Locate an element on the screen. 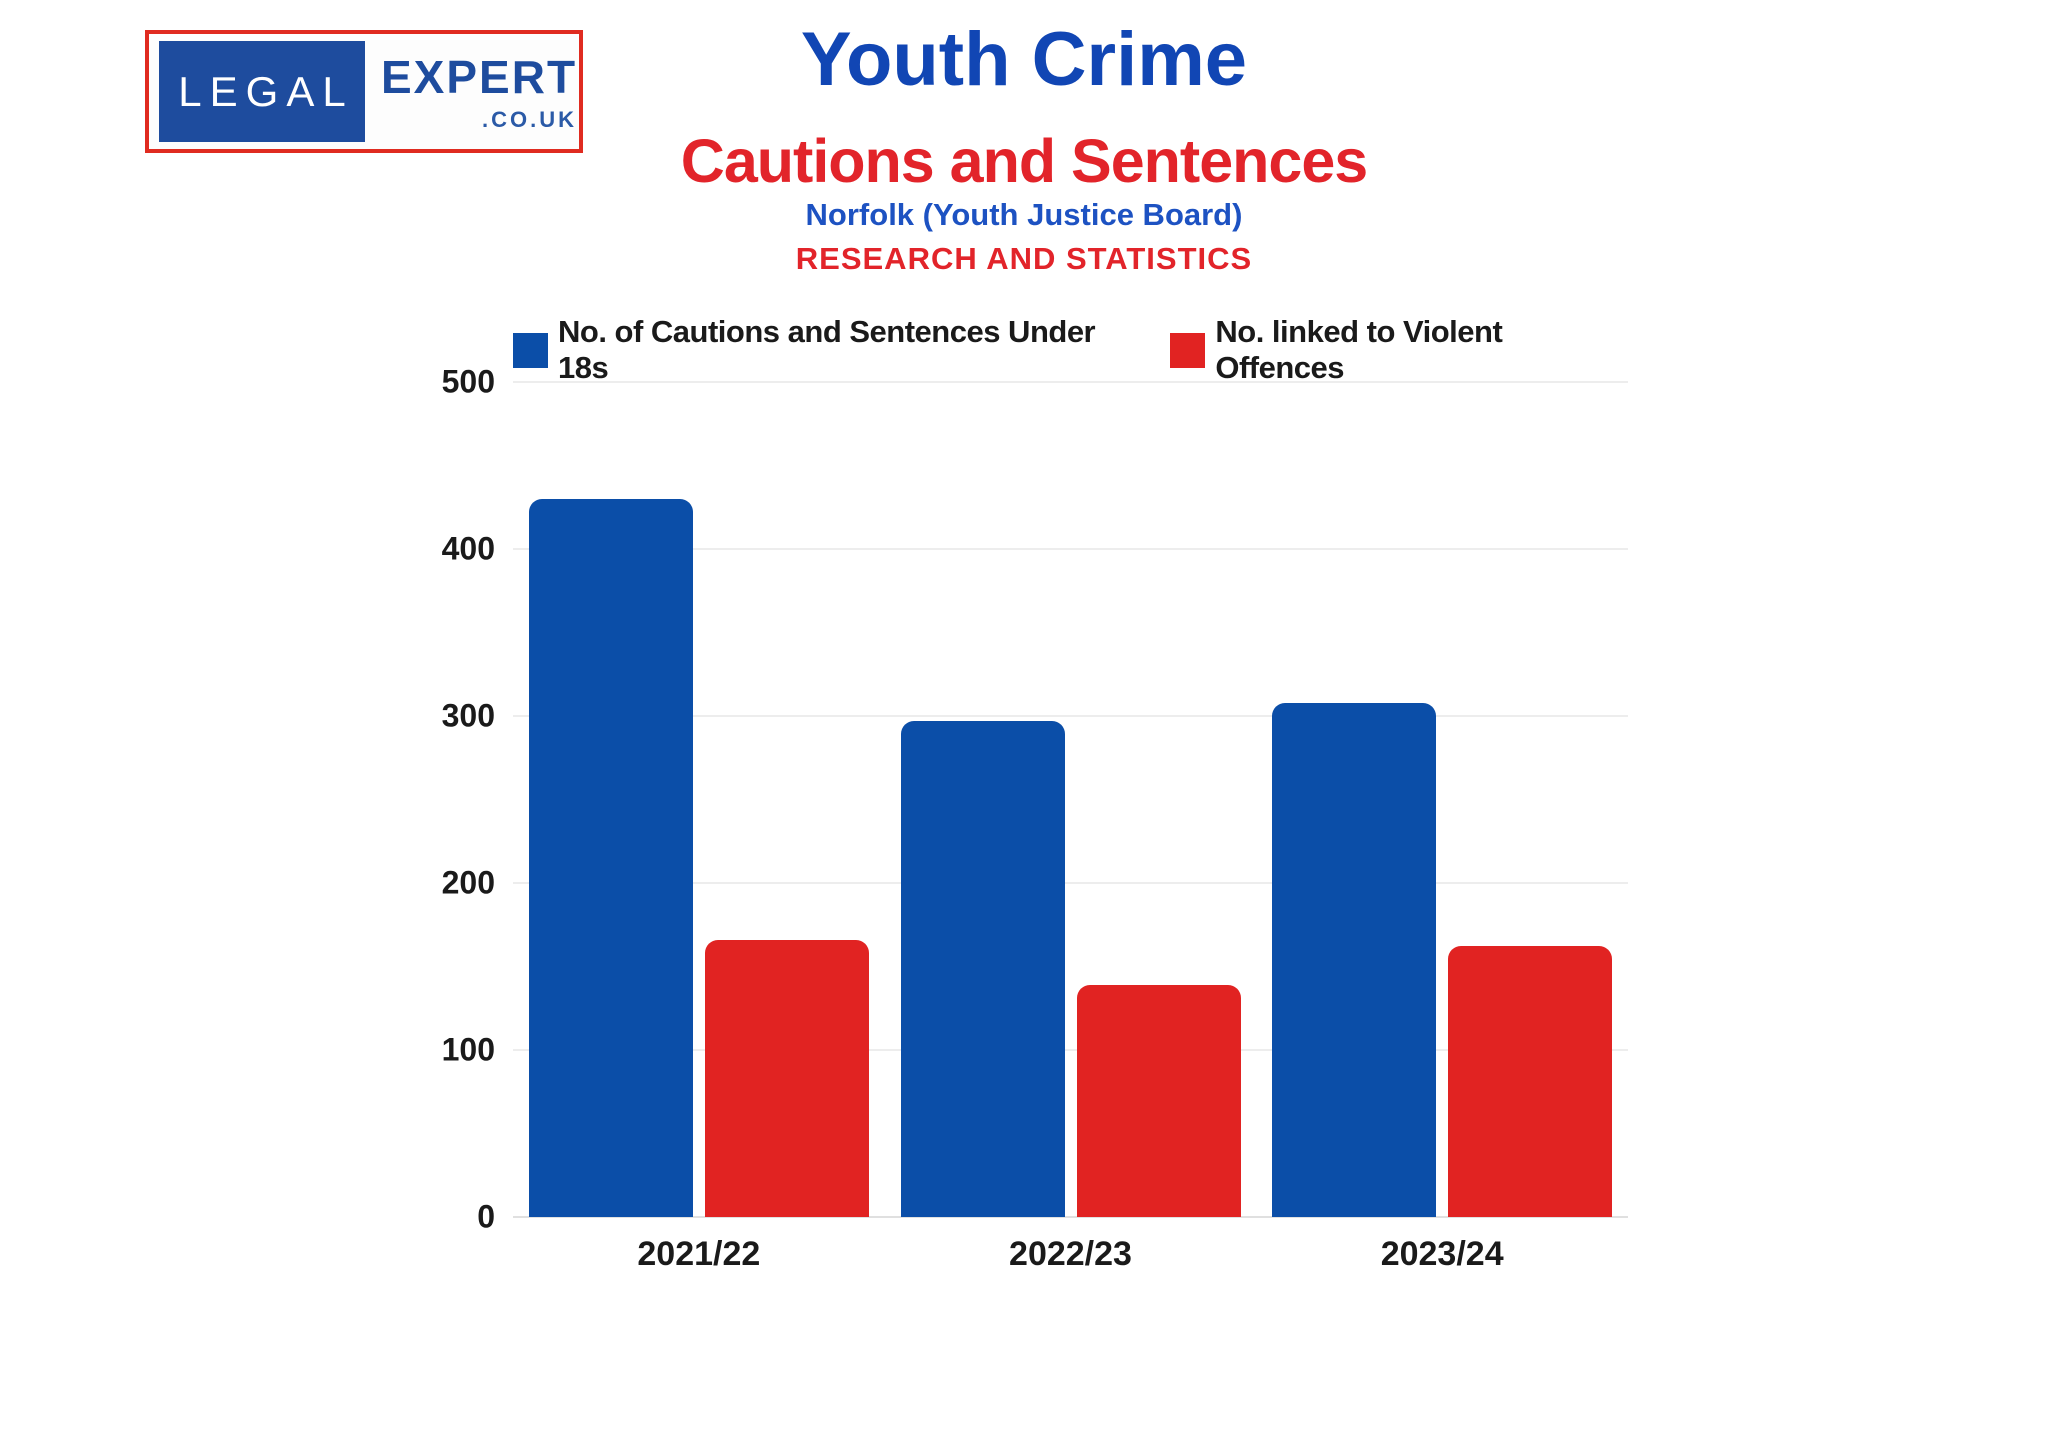 This screenshot has height=1434, width=2048. chart-subtitle: Cautions and Sentences is located at coordinates (1024, 161).